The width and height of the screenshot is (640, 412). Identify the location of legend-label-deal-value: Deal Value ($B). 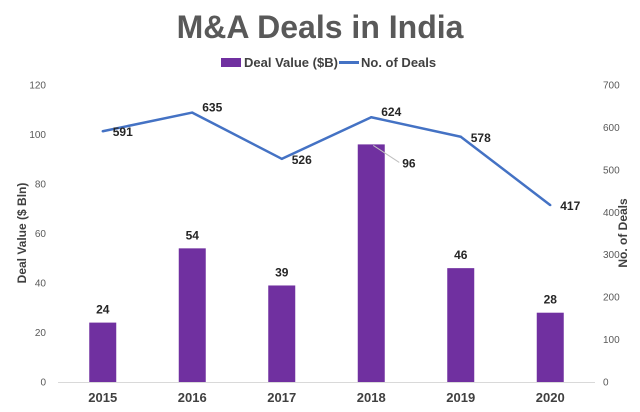
(291, 62).